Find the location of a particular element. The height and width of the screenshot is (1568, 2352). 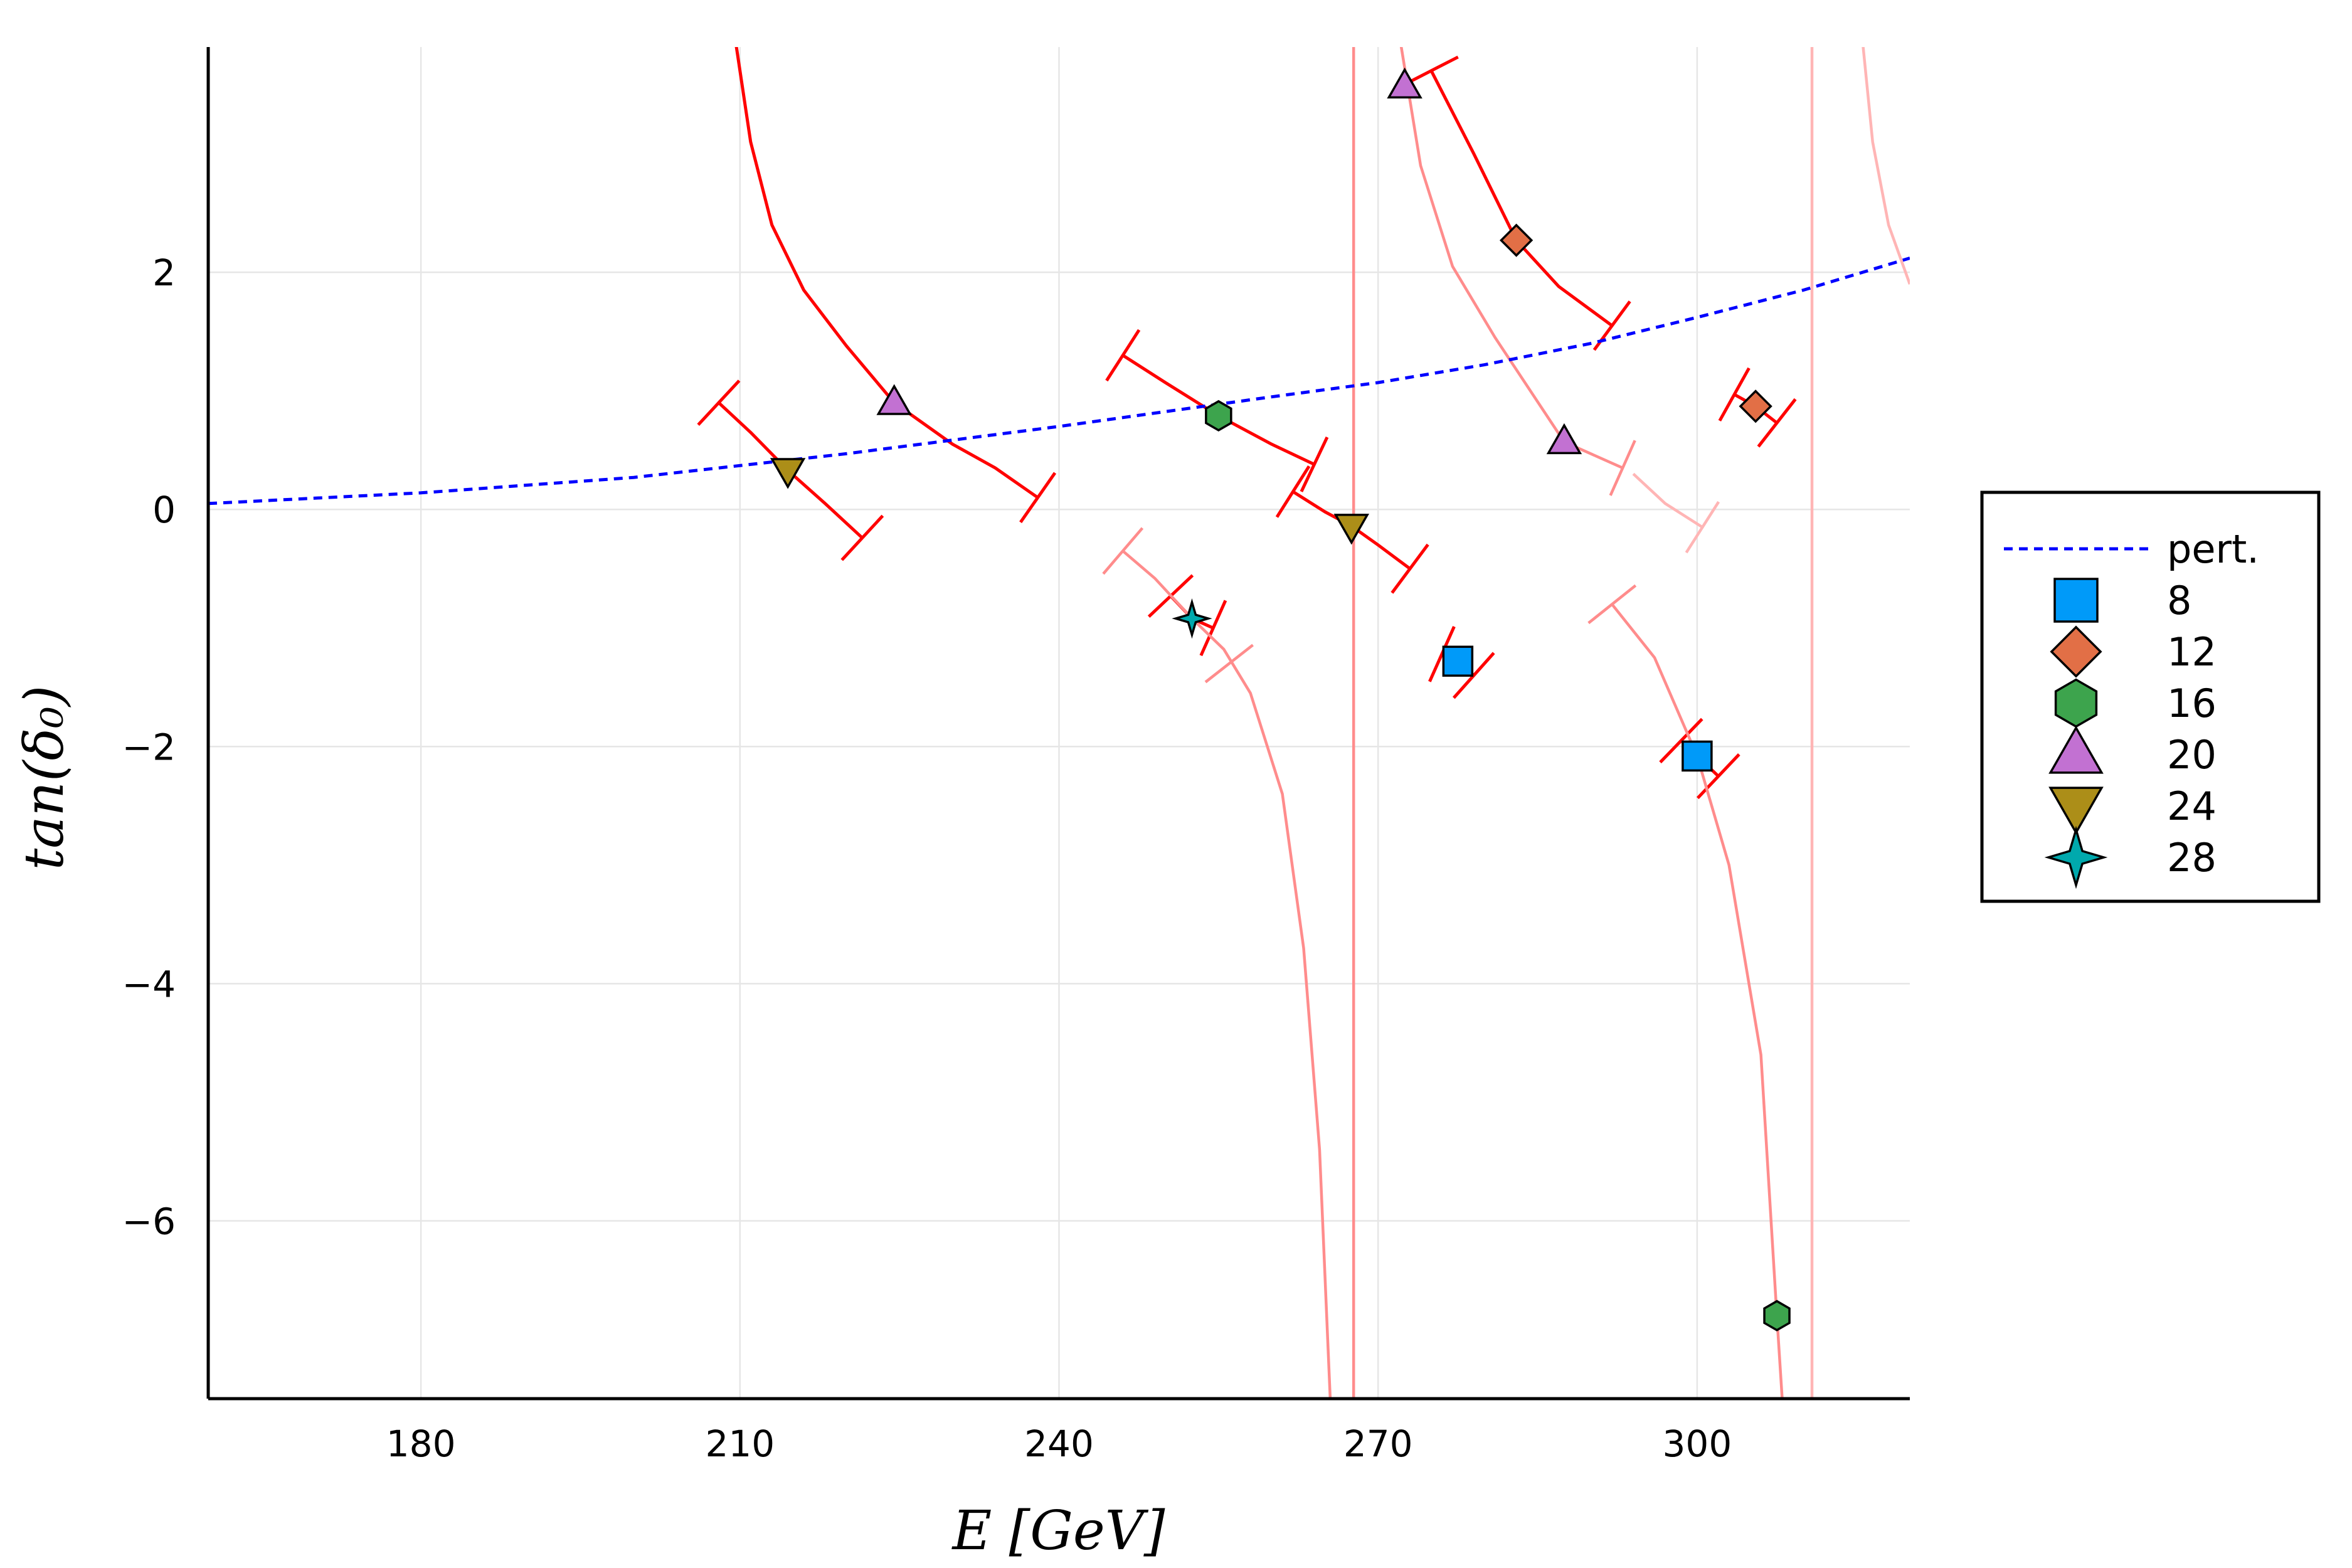

x-tick-label: 210 is located at coordinates (740, 1443).